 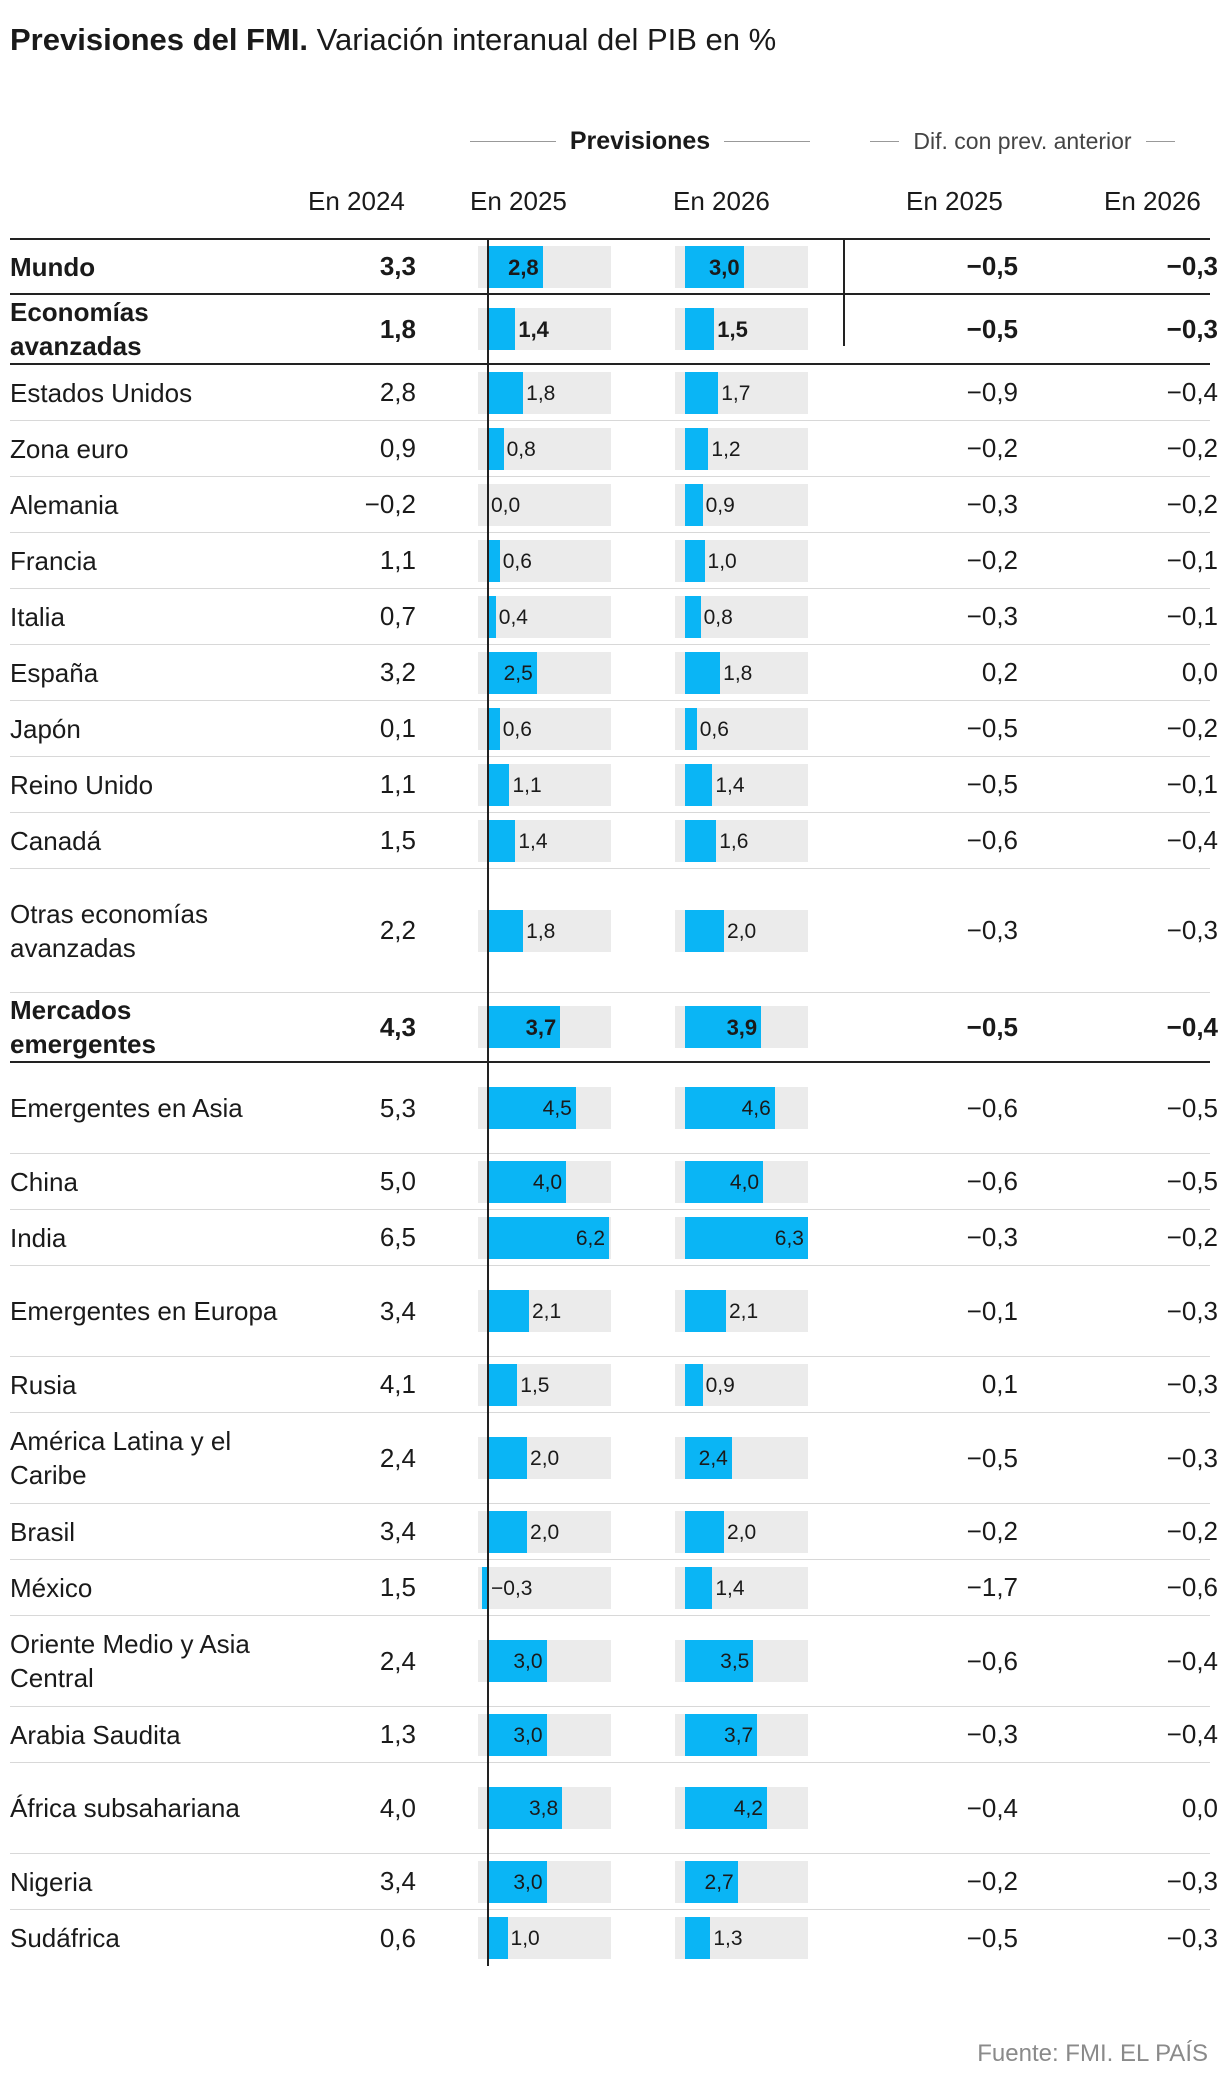 I want to click on value-2024: 0,1, so click(x=397, y=728).